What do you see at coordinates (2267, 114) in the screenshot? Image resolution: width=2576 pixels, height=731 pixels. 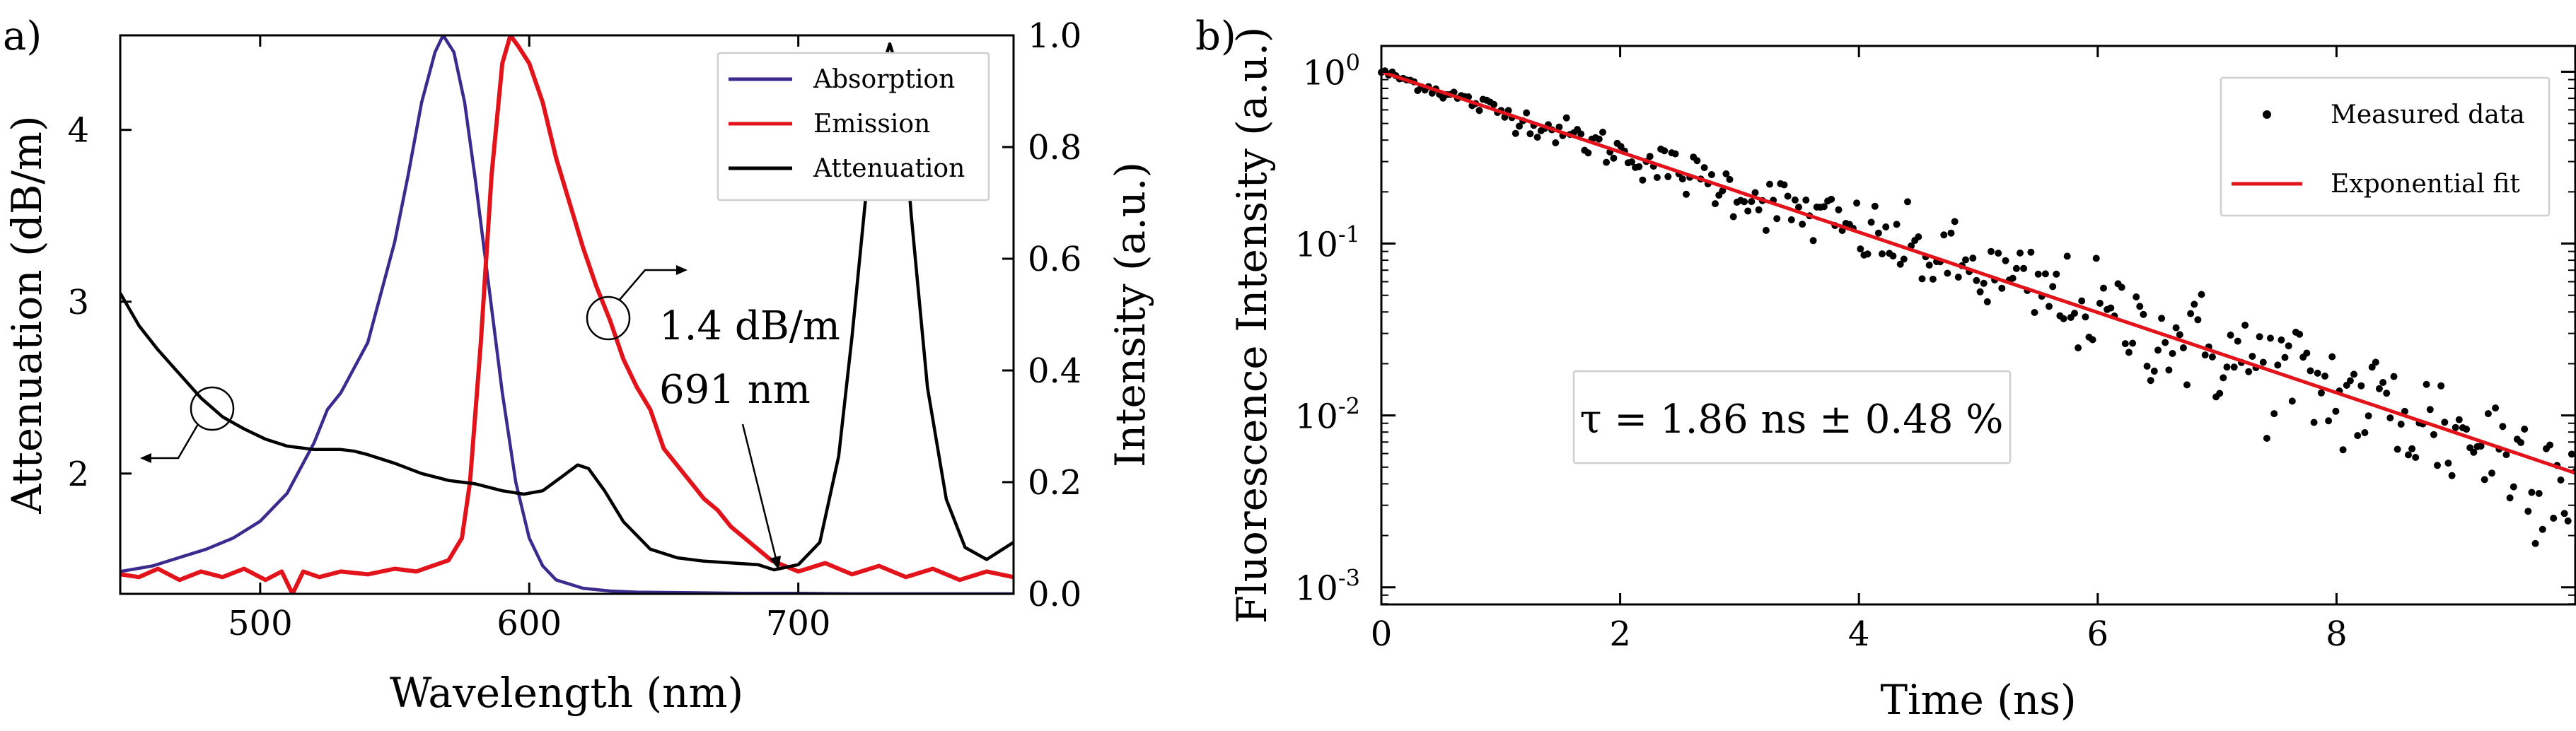 I see `legend-measured-swatch` at bounding box center [2267, 114].